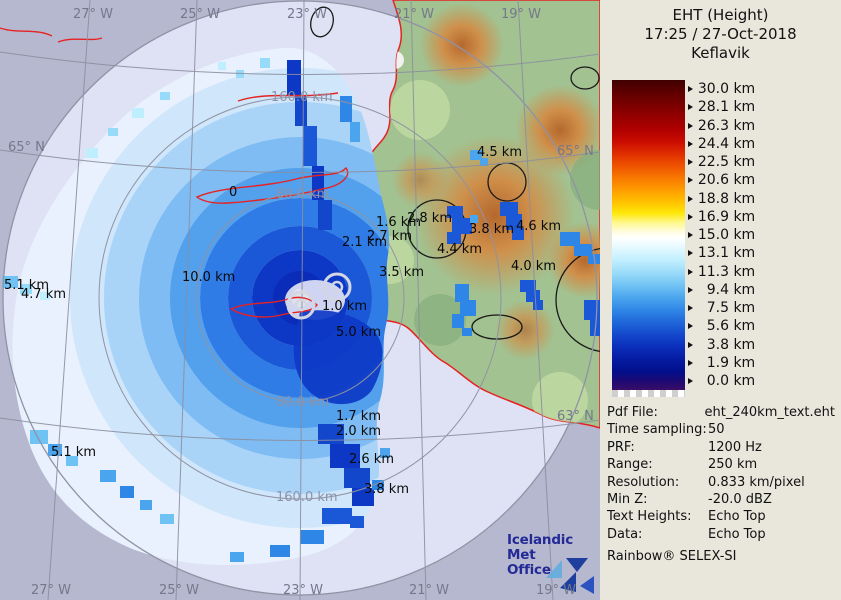  I want to click on legend-tick: 0.0 km, so click(721, 381).